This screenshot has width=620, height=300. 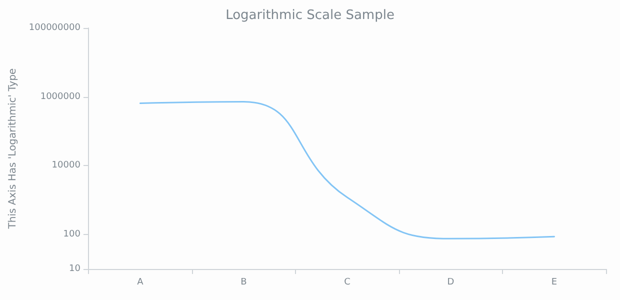 What do you see at coordinates (243, 283) in the screenshot?
I see `x-tick-label: B` at bounding box center [243, 283].